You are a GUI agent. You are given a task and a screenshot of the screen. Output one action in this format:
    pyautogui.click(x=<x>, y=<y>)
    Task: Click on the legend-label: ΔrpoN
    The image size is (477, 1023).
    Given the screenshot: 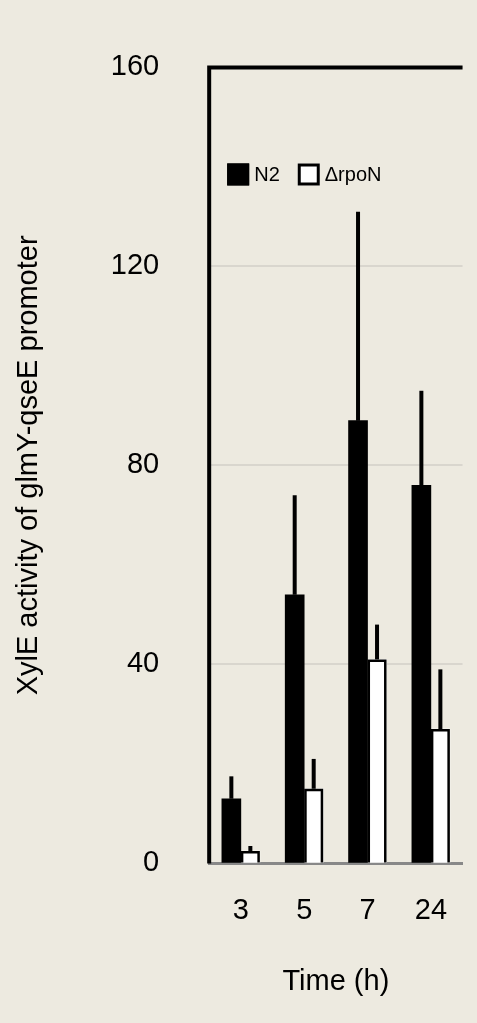 What is the action you would take?
    pyautogui.click(x=353, y=173)
    